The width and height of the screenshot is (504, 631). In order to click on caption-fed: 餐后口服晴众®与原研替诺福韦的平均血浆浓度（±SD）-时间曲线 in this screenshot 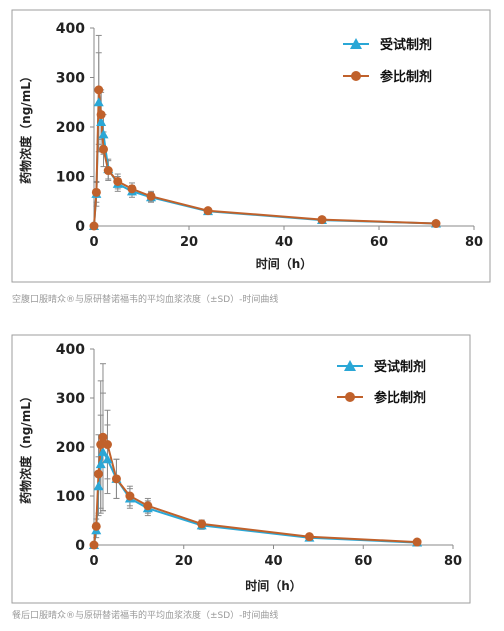, I will do `click(145, 616)`.